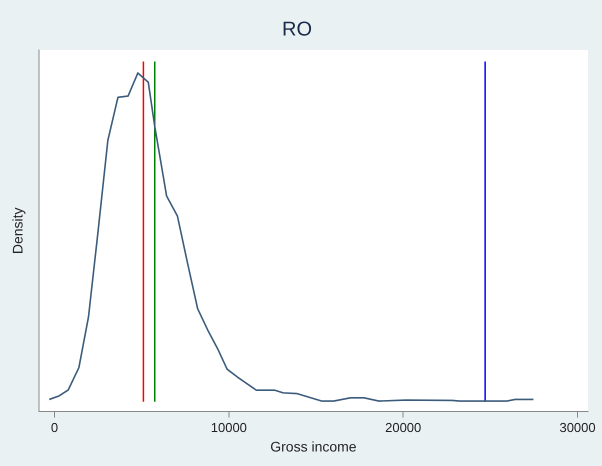  What do you see at coordinates (313, 446) in the screenshot?
I see `x-axis-title: Gross income` at bounding box center [313, 446].